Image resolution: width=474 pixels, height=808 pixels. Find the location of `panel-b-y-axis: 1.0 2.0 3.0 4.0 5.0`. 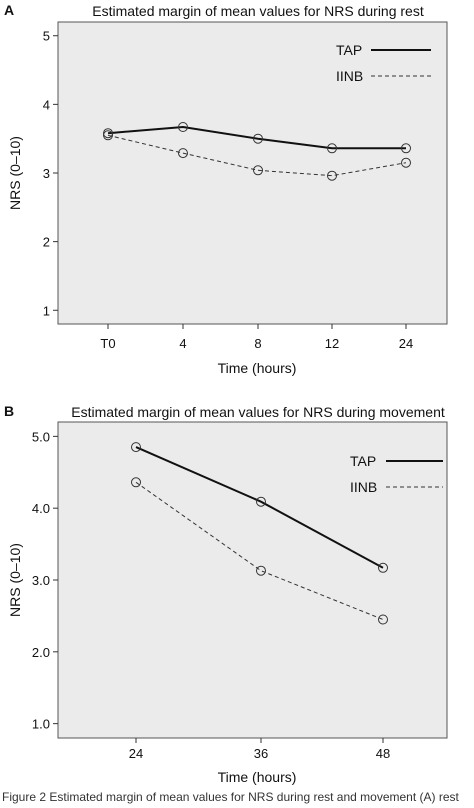

panel-b-y-axis: 1.0 2.0 3.0 4.0 5.0 is located at coordinates (45, 580).